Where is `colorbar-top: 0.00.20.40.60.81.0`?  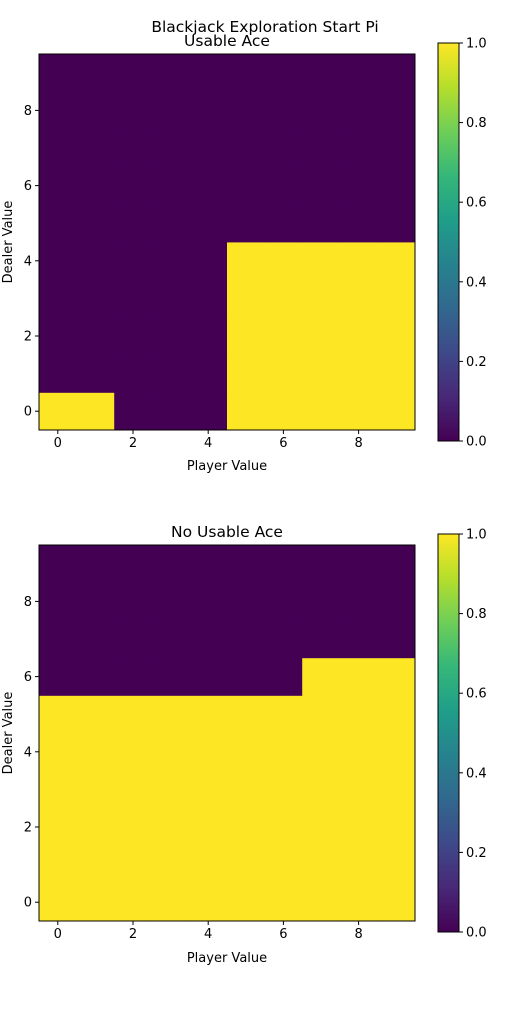 colorbar-top: 0.00.20.40.60.81.0 is located at coordinates (462, 243).